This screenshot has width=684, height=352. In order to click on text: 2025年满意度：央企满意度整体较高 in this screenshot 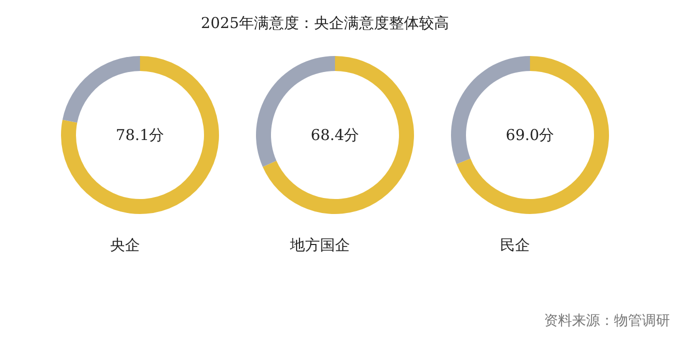, I will do `click(325, 23)`.